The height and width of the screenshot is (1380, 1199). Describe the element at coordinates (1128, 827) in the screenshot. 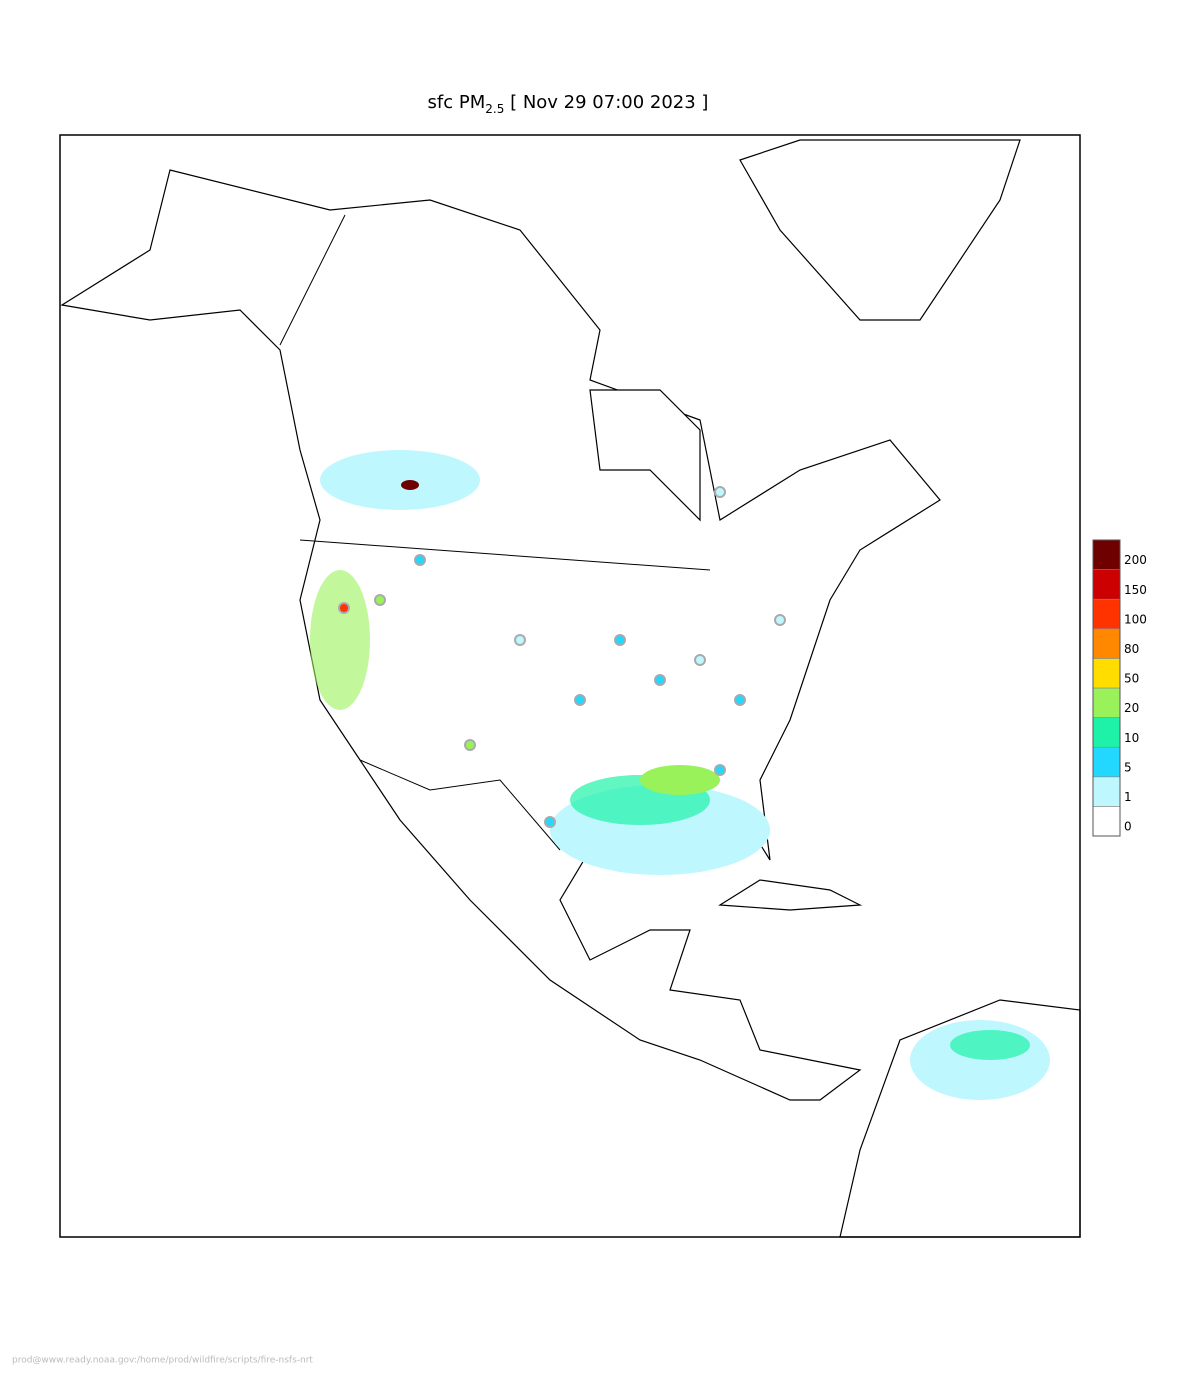

I see `legend-label: 0` at that location.